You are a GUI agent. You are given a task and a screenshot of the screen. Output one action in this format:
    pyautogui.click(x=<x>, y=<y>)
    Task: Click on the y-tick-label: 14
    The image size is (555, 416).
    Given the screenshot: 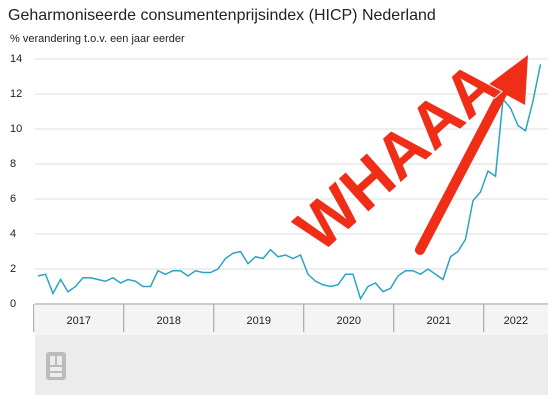 What is the action you would take?
    pyautogui.click(x=16, y=59)
    